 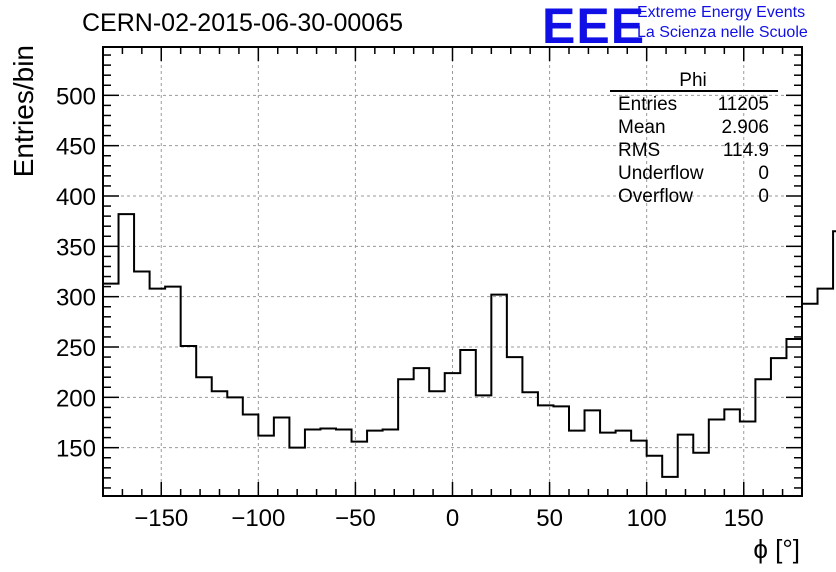 I want to click on x-tick-label: 150, so click(x=744, y=518).